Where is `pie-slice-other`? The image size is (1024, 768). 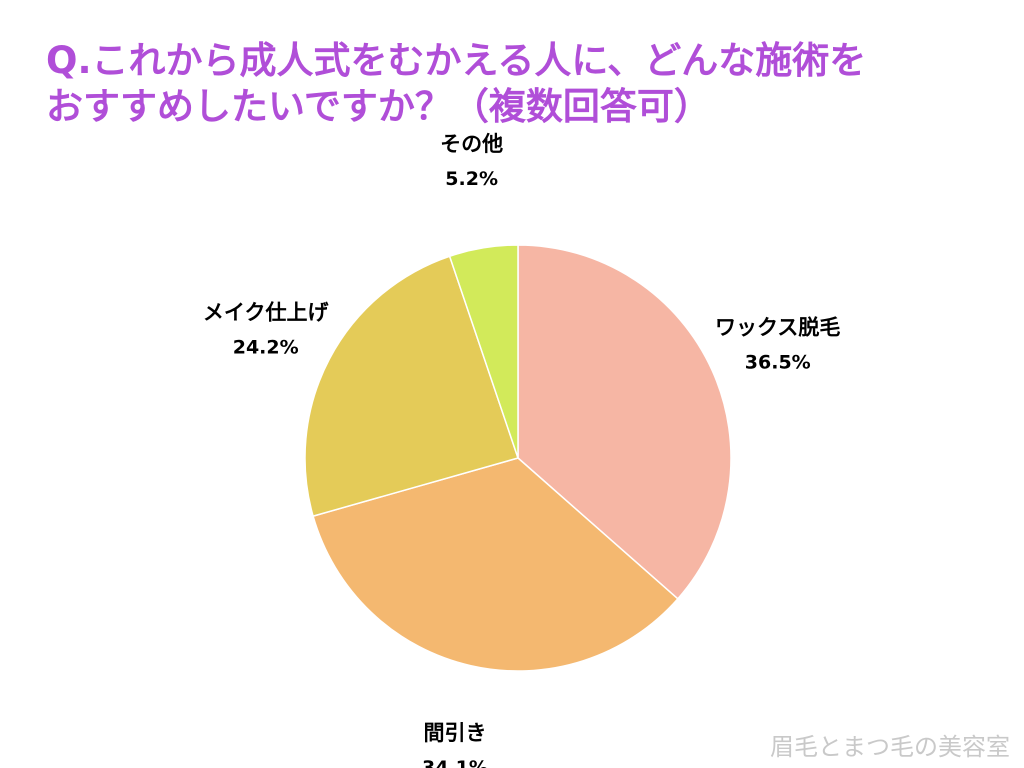 pie-slice-other is located at coordinates (483, 351).